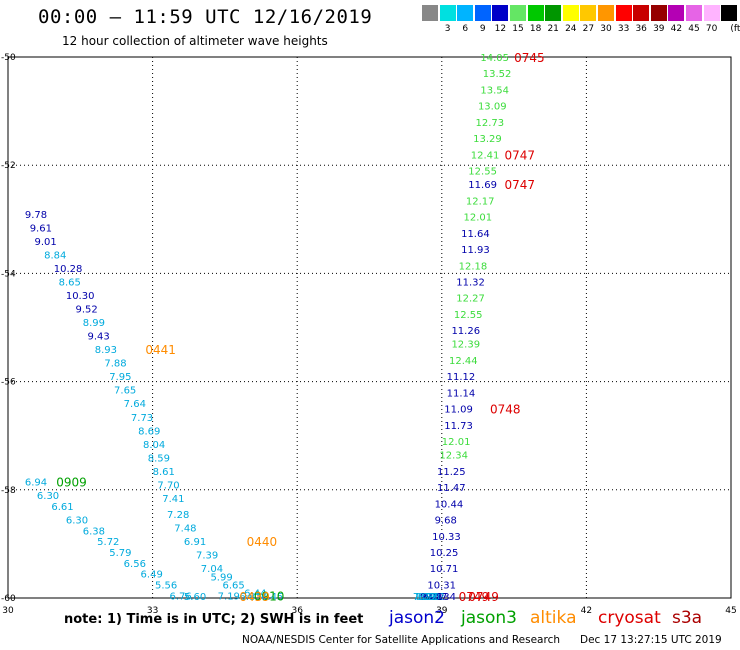  I want to click on wave-height-label: 12.34, so click(453, 456).